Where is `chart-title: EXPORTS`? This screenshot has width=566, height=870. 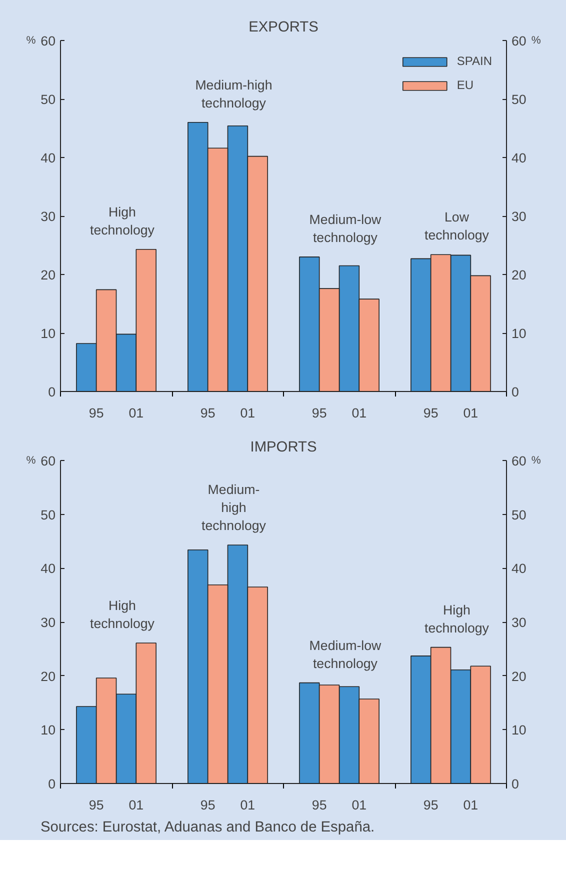
chart-title: EXPORTS is located at coordinates (283, 28).